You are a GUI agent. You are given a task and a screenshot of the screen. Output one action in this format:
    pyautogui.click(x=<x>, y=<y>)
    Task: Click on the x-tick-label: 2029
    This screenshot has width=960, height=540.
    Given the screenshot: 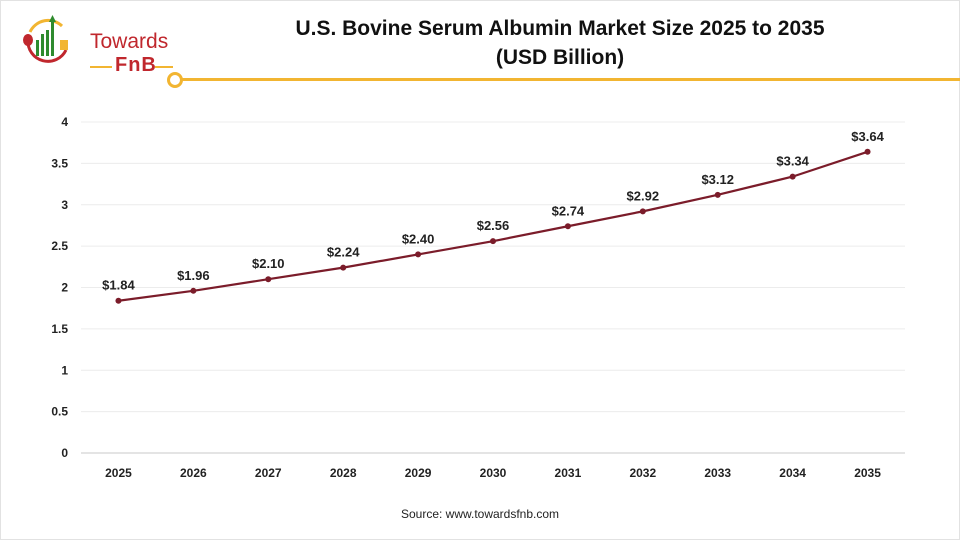 What is the action you would take?
    pyautogui.click(x=418, y=473)
    